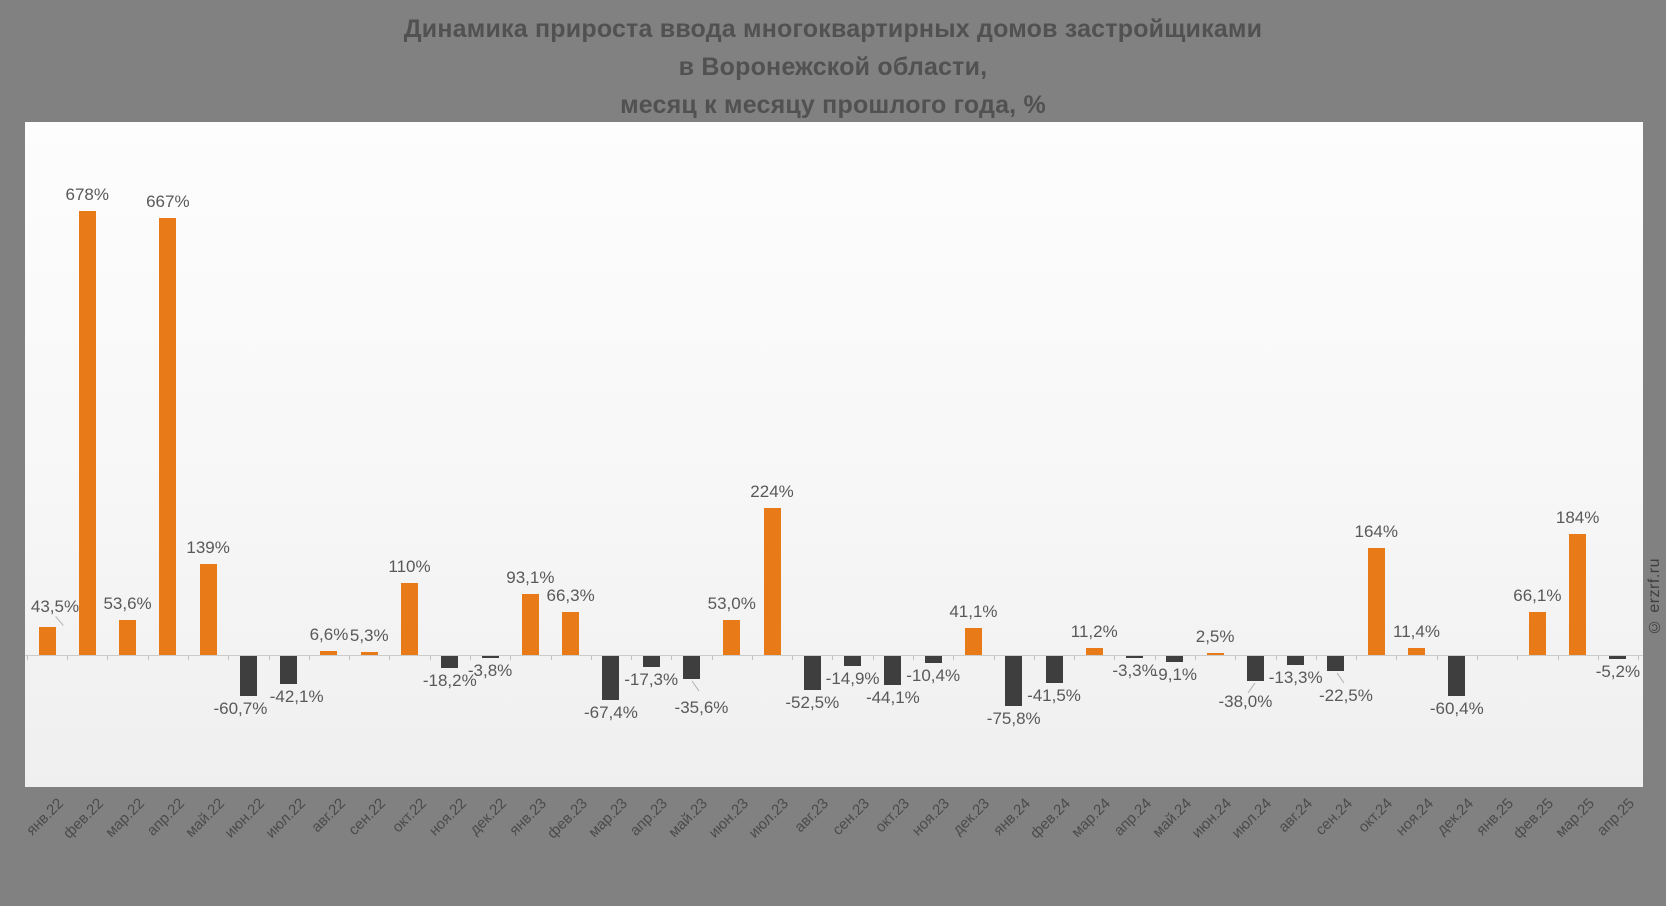 This screenshot has height=906, width=1666. I want to click on bar-авг.23, so click(812, 673).